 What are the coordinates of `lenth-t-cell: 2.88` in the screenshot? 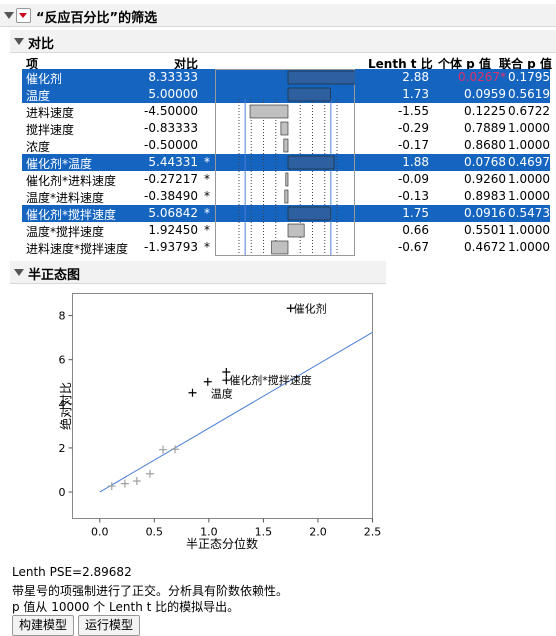 It's located at (415, 77).